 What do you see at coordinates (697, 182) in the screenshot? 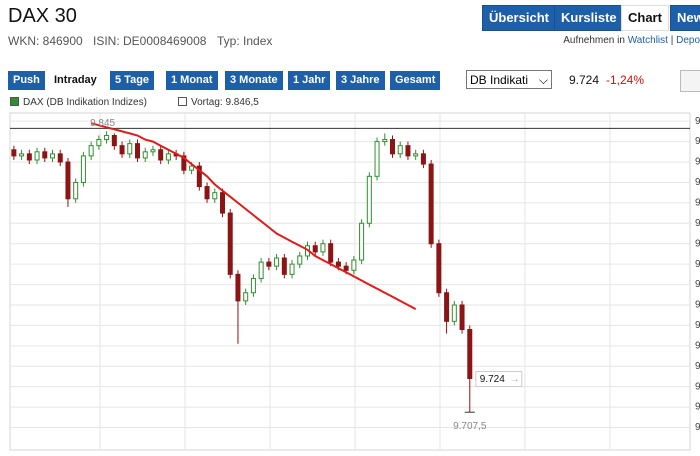
I see `y-tick-label: 9.820` at bounding box center [697, 182].